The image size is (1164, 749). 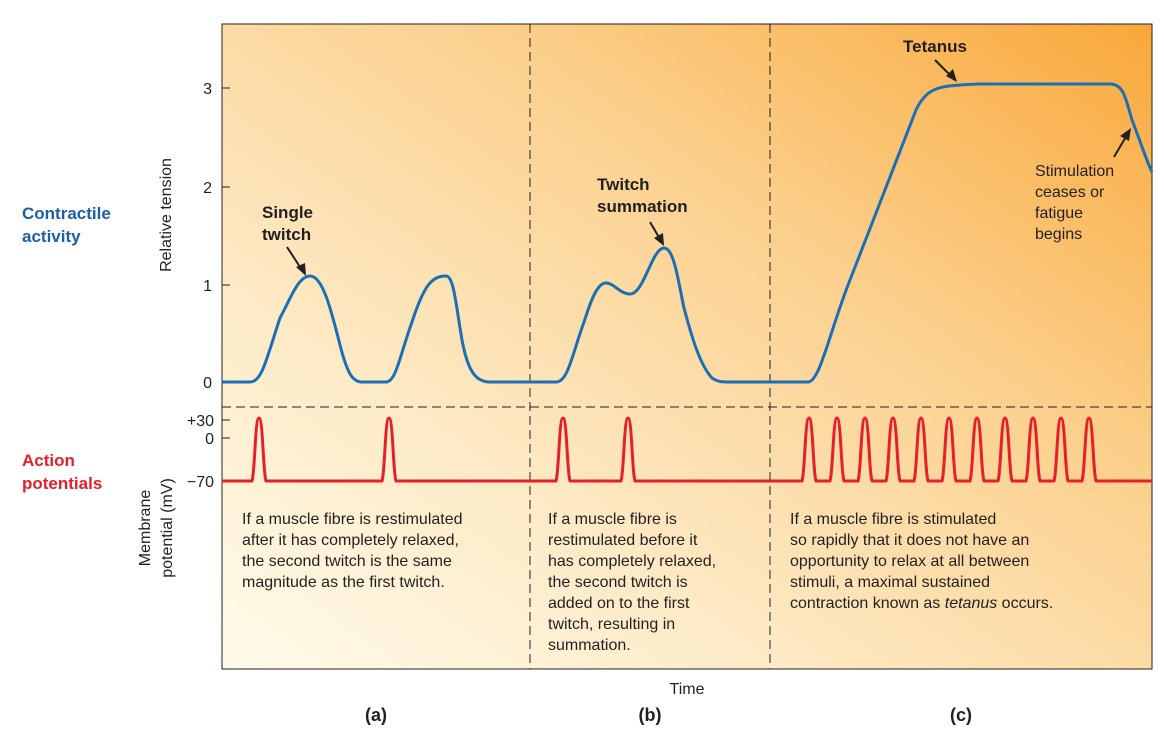 What do you see at coordinates (1058, 234) in the screenshot?
I see `stimulation-ceases-line4: begins` at bounding box center [1058, 234].